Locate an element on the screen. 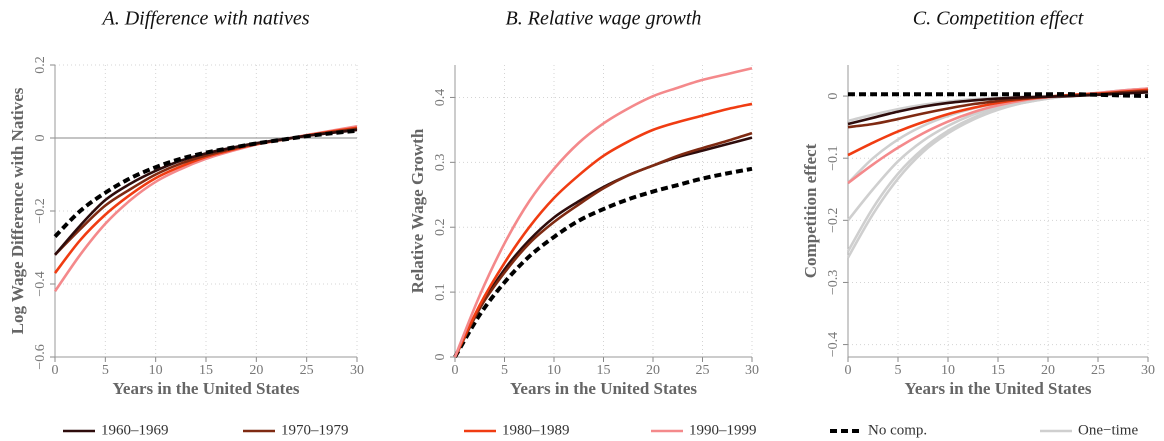 This screenshot has width=1164, height=441. y-tick-label: −0.3 is located at coordinates (833, 282).